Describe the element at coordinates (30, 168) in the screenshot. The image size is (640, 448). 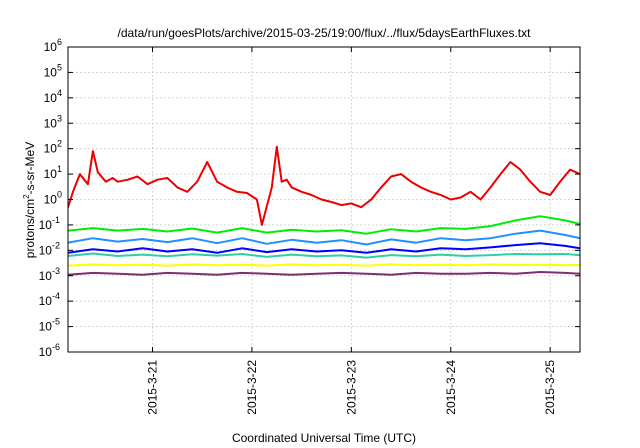
I see `y-axis-label-unit: -s-sr-MeV` at that location.